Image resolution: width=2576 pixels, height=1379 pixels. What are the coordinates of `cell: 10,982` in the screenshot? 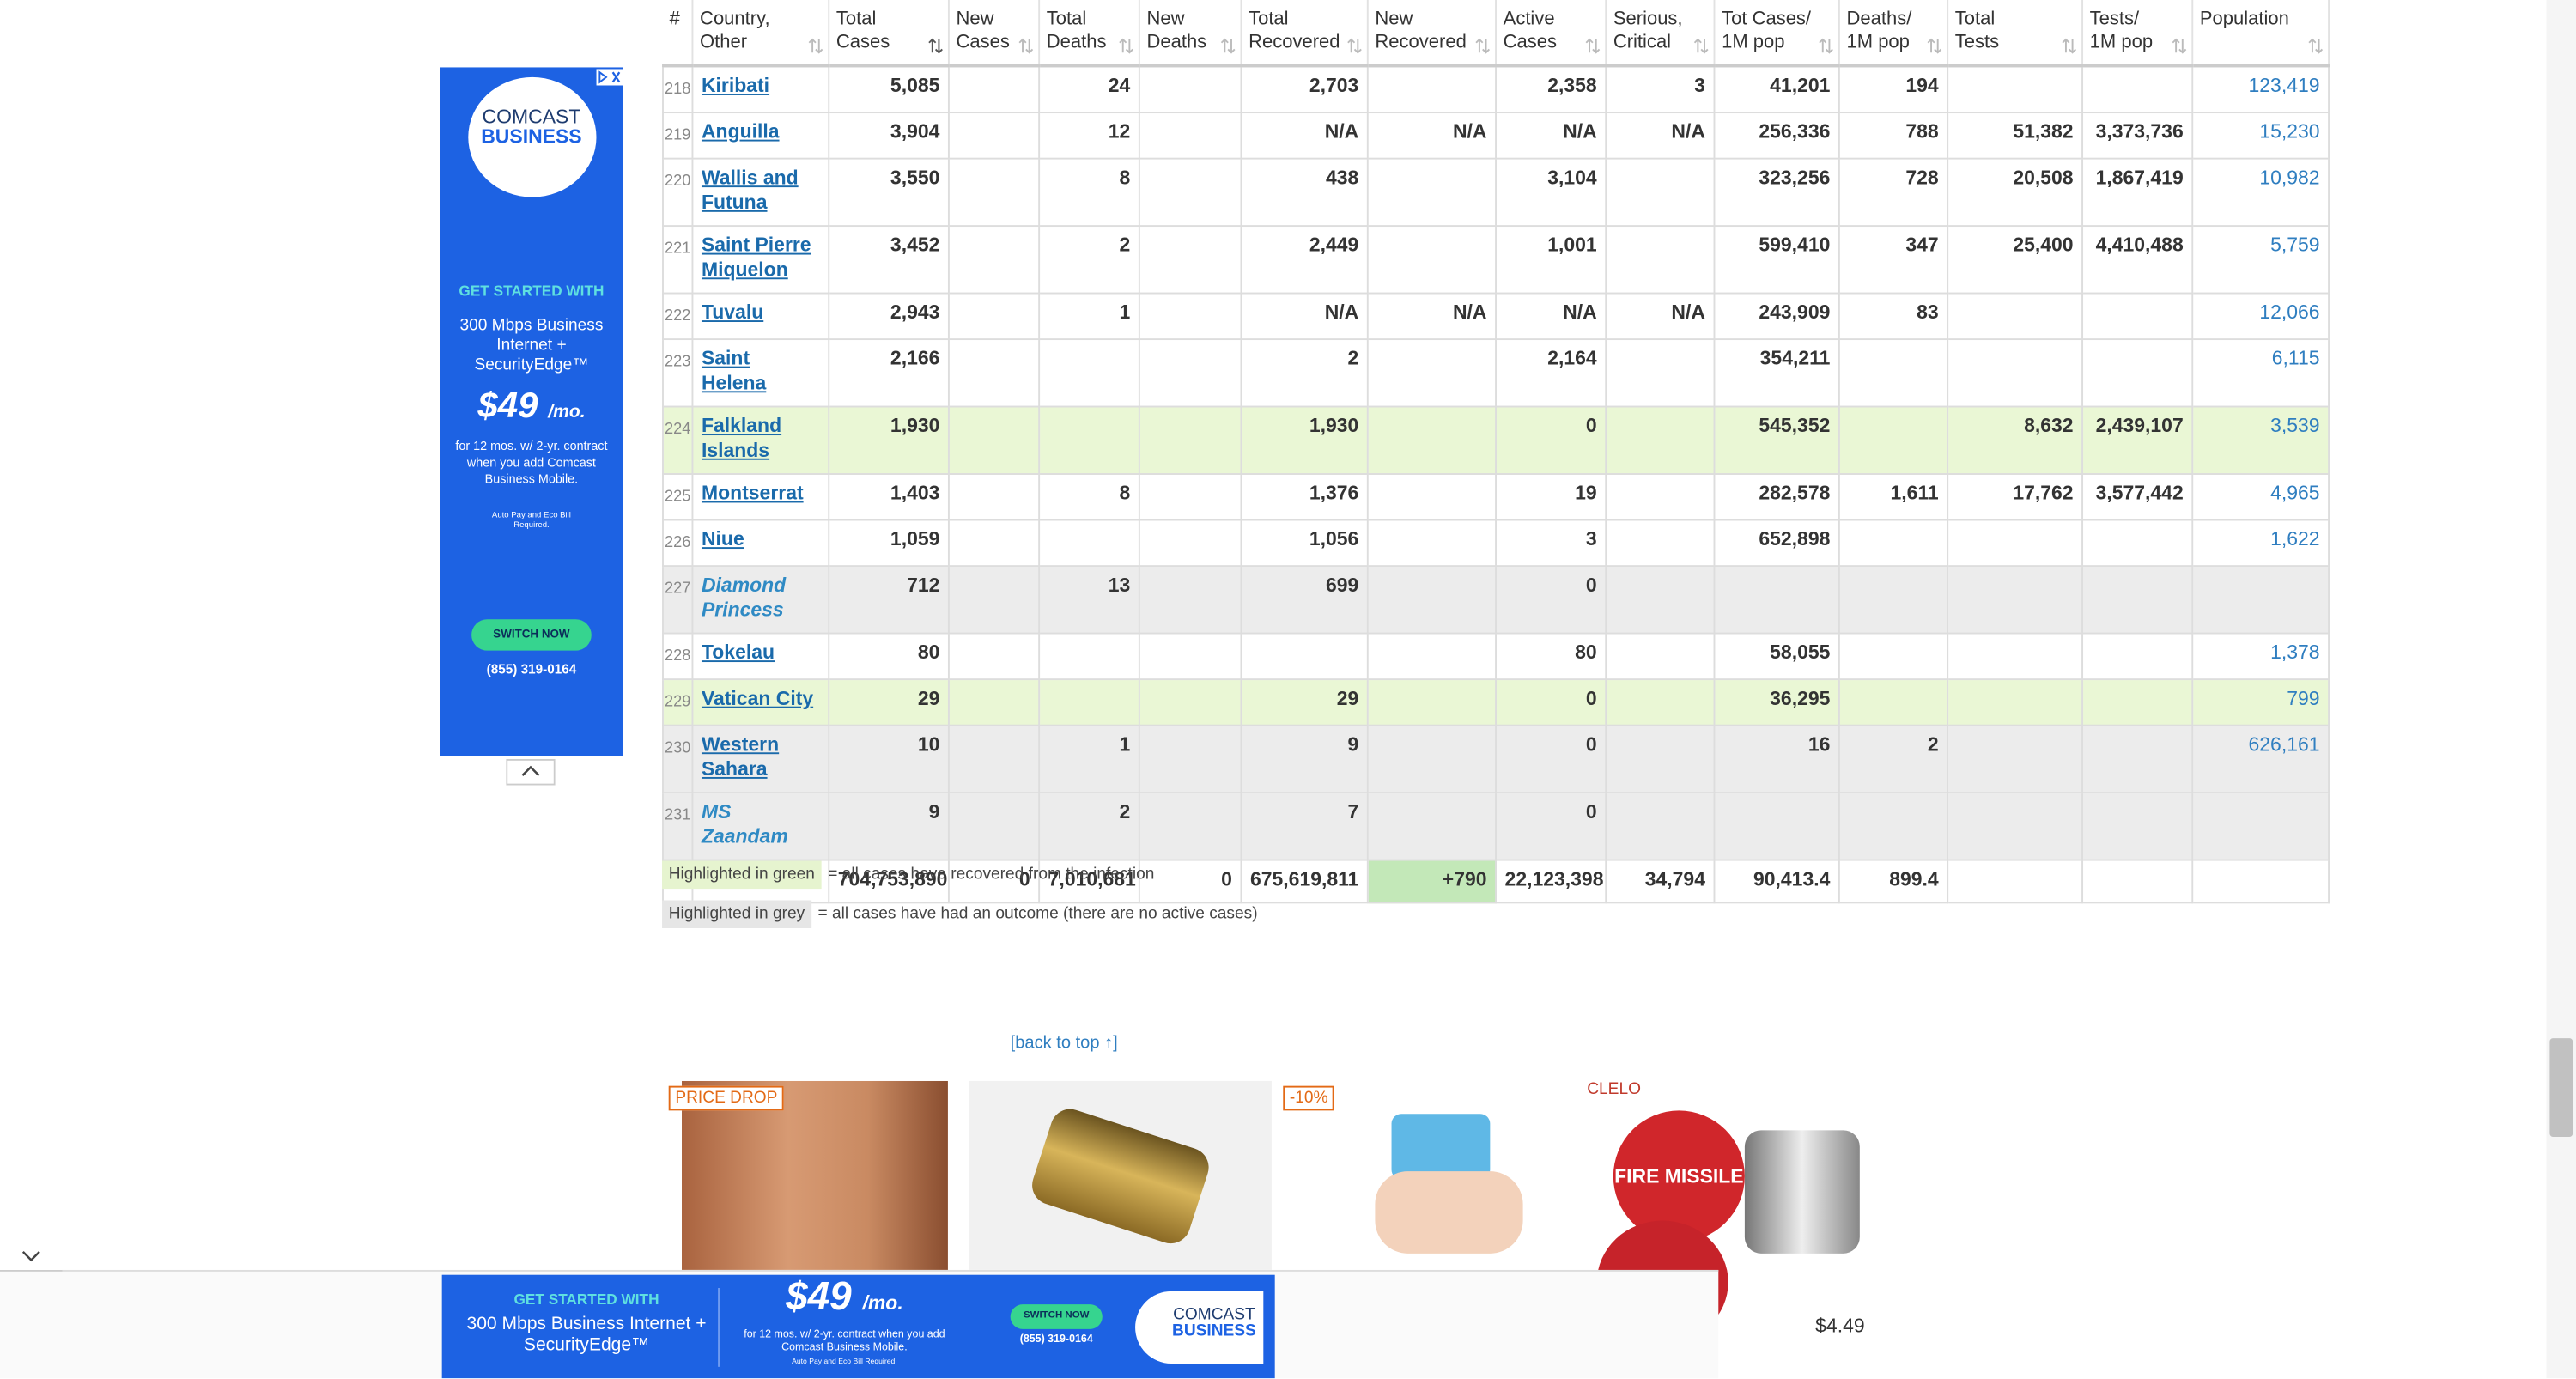 It's located at (2260, 192).